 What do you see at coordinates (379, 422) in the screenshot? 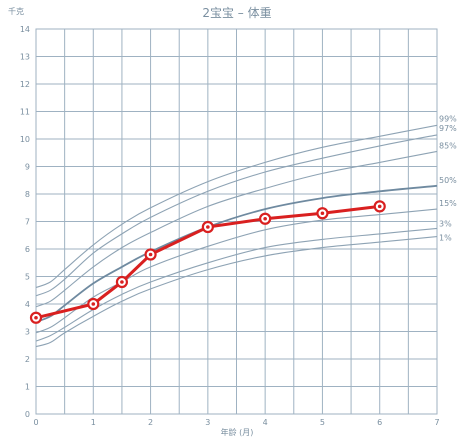
I see `x-tick-label: 6` at bounding box center [379, 422].